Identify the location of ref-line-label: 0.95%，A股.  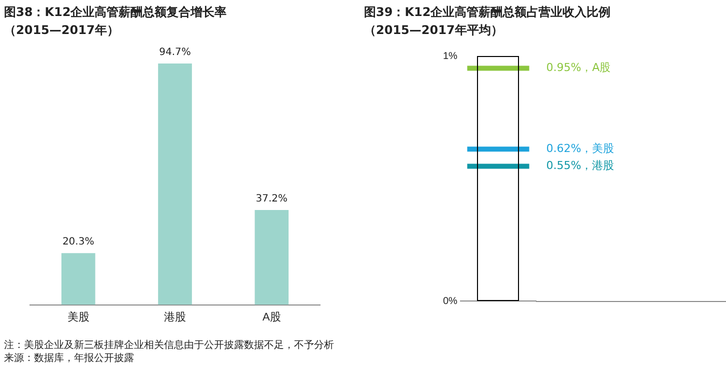
(578, 67).